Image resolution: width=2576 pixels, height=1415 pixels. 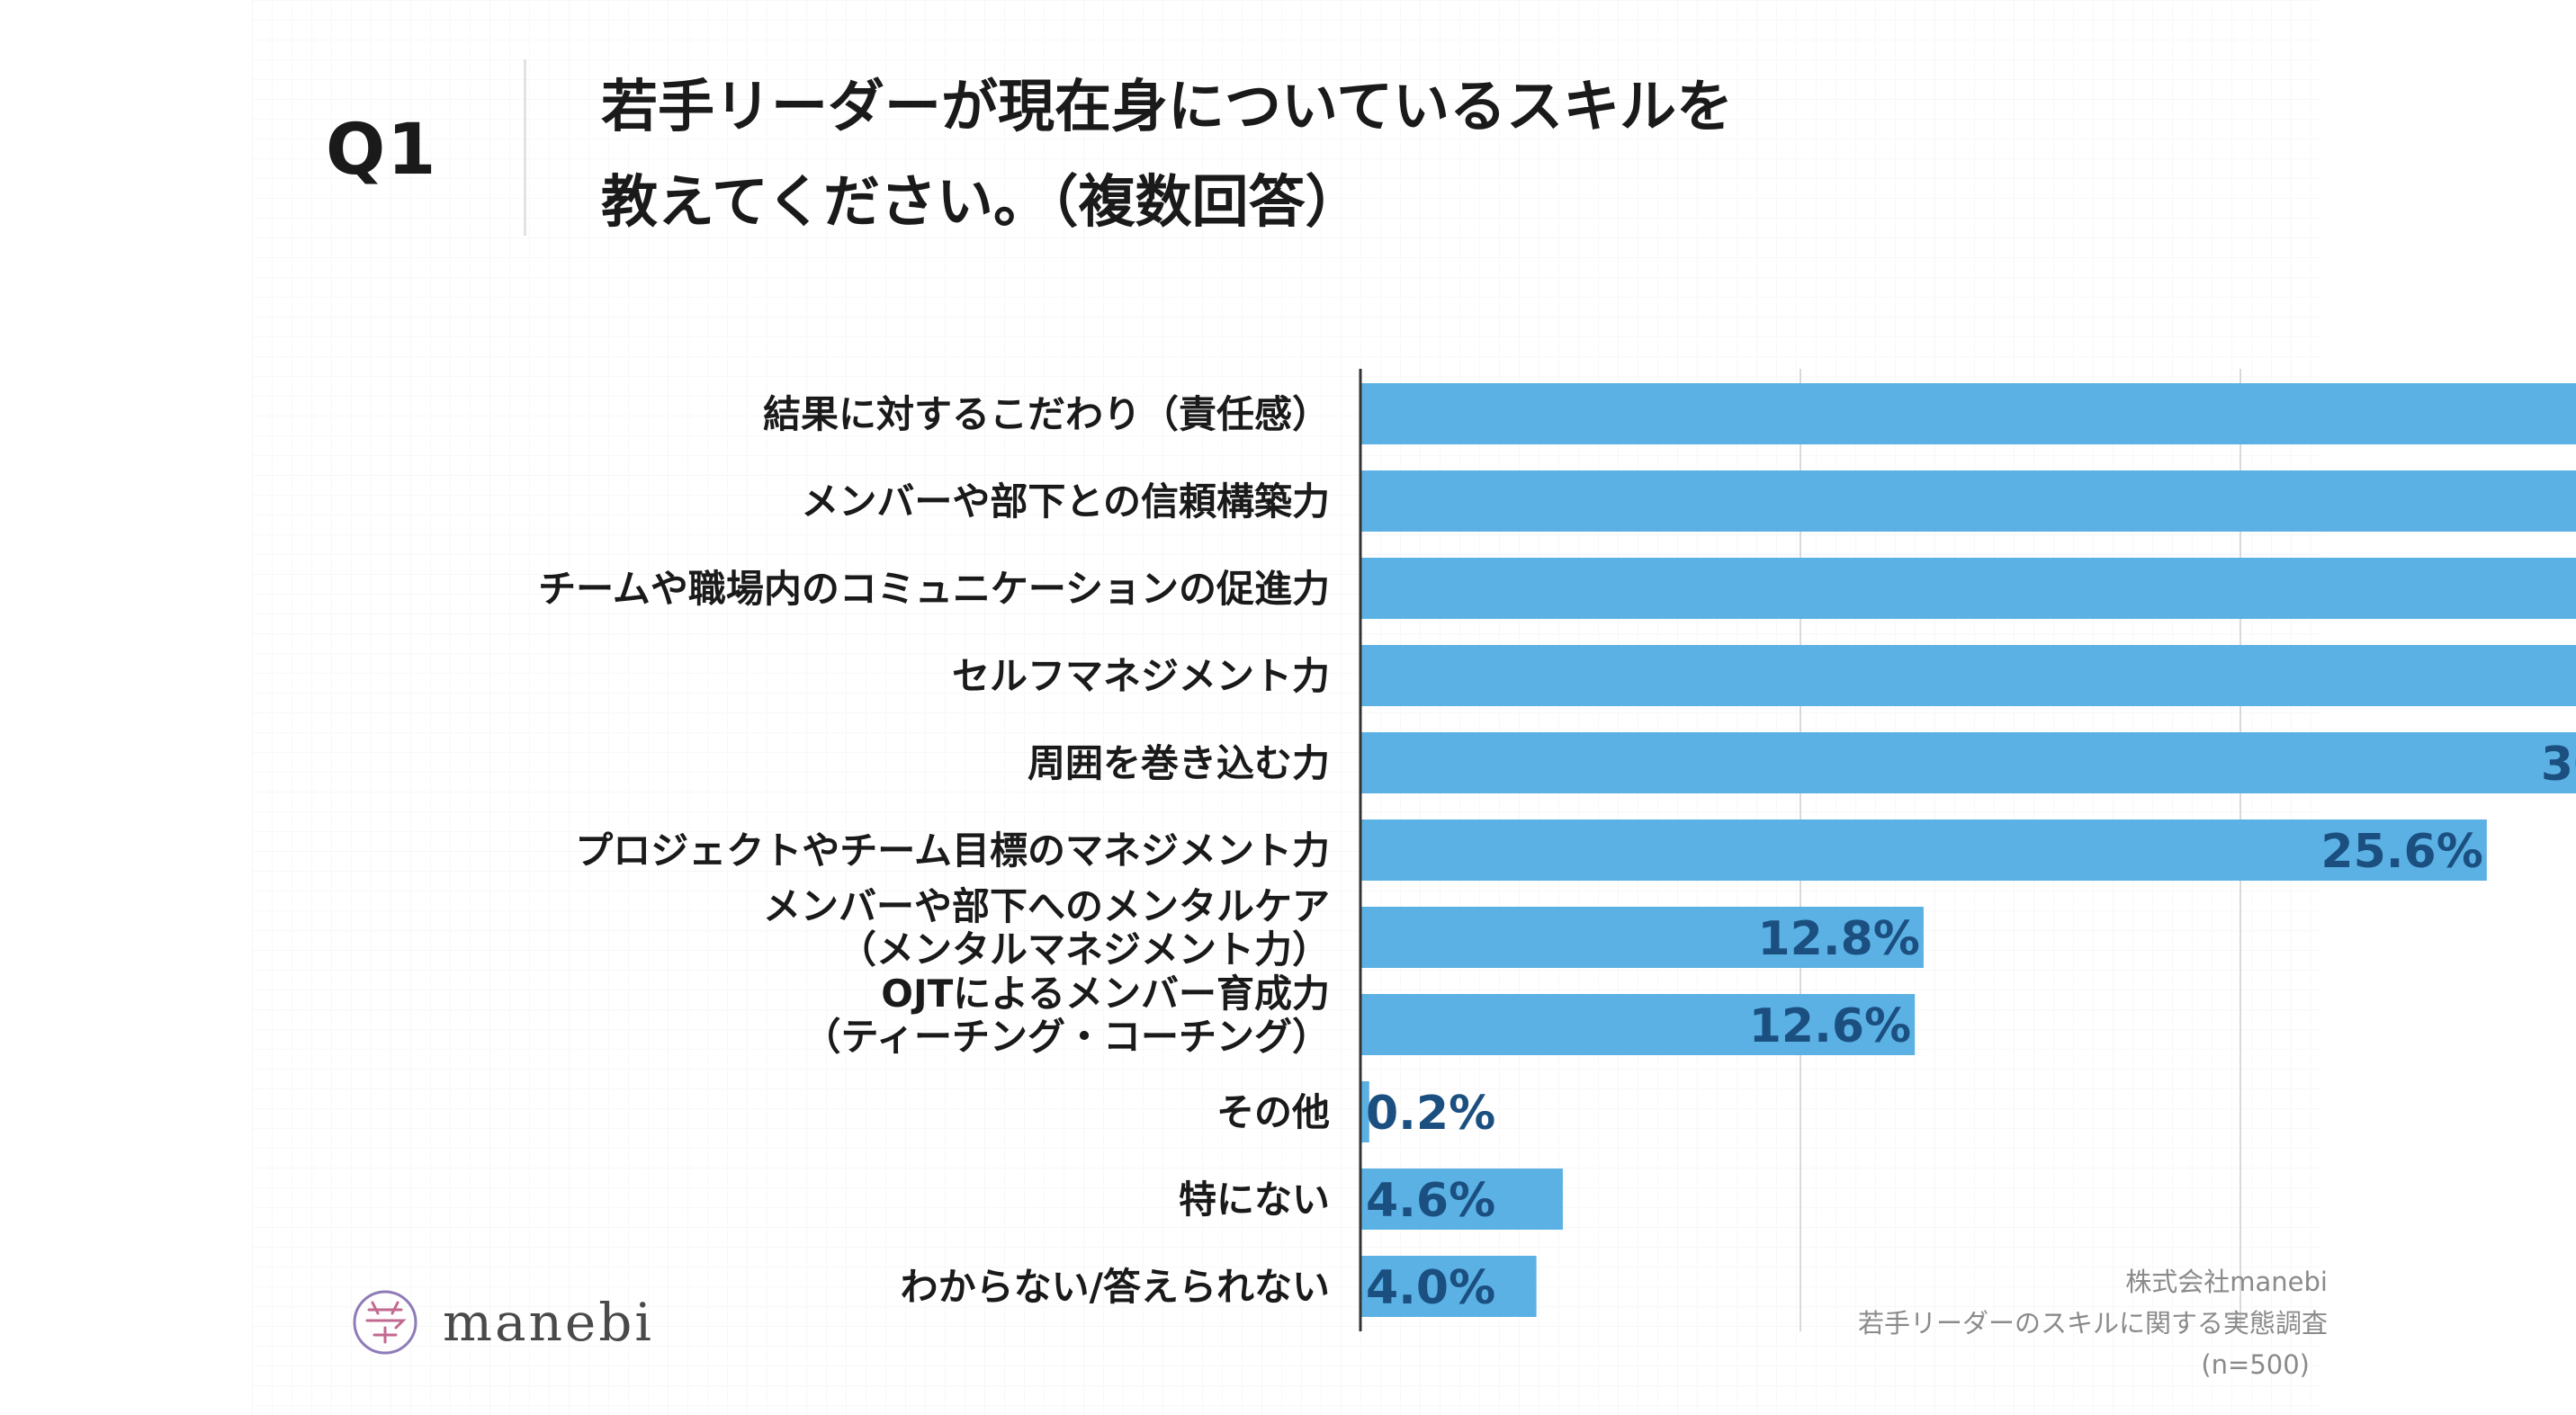 What do you see at coordinates (953, 850) in the screenshot?
I see `category-label: プロジェクトやチーム目標のマネジメント力` at bounding box center [953, 850].